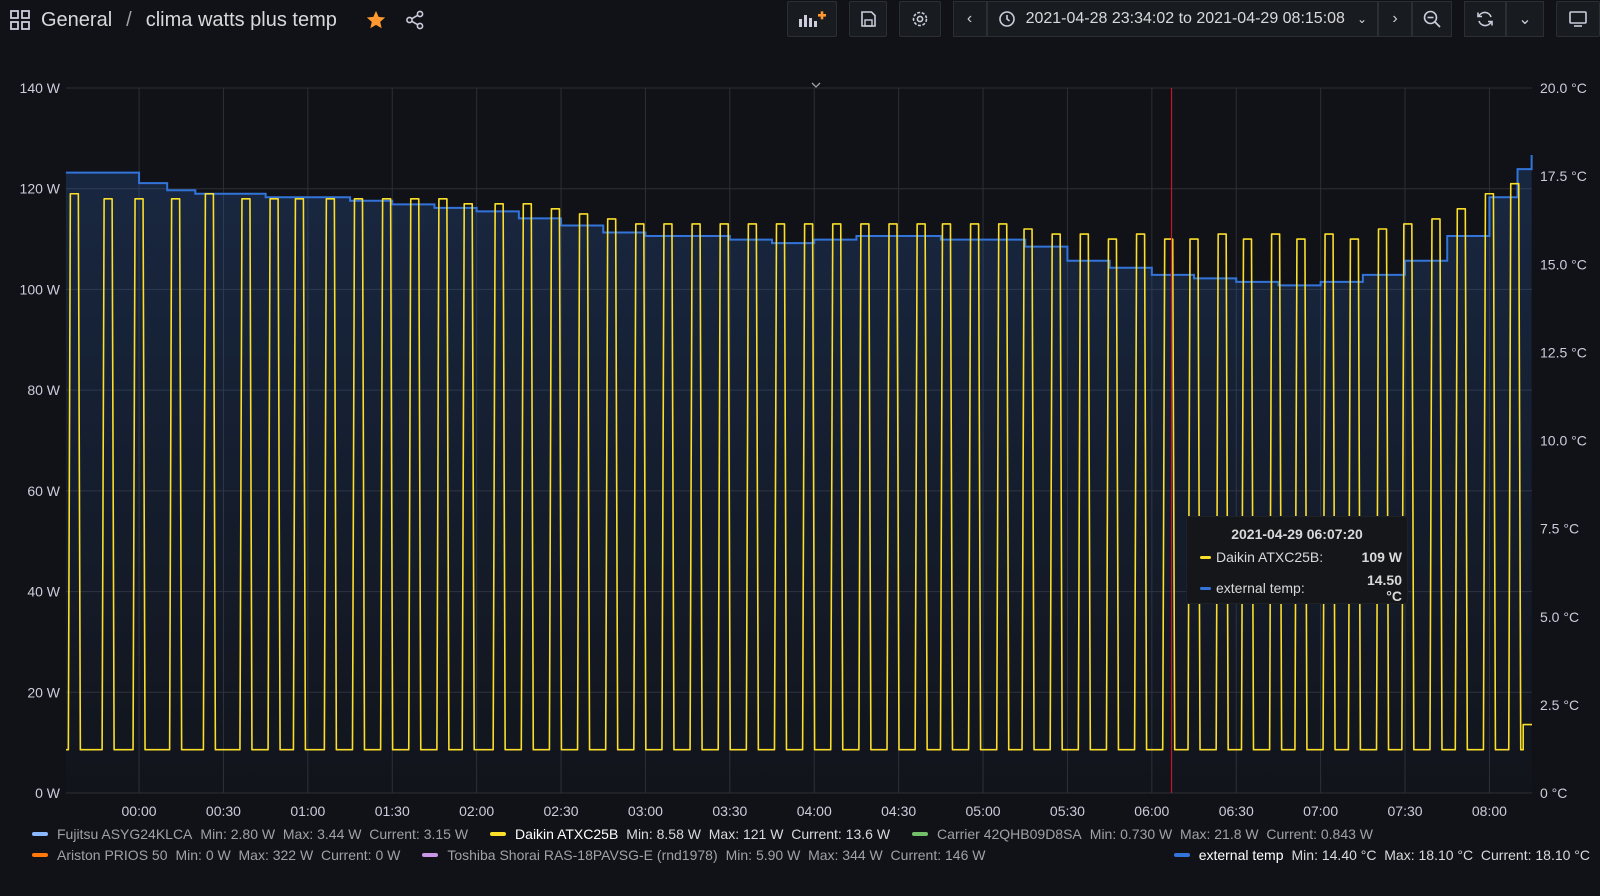  Describe the element at coordinates (855, 855) in the screenshot. I see `legend-series-stats: Min: 5.90 W Max: 344 W Current: 146 W` at that location.